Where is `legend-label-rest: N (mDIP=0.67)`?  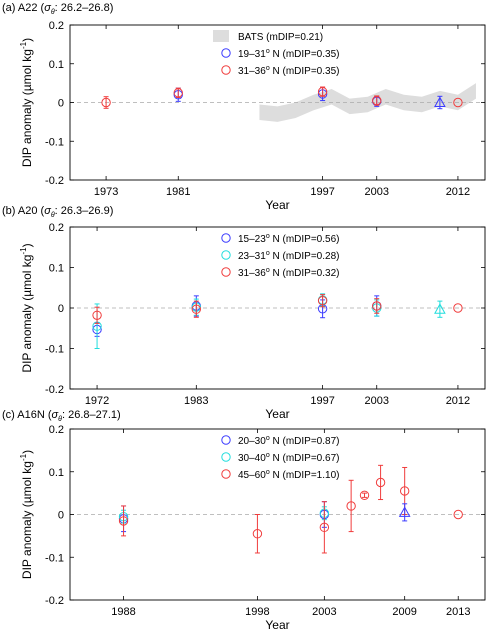
legend-label-rest: N (mDIP=0.67) is located at coordinates (305, 458).